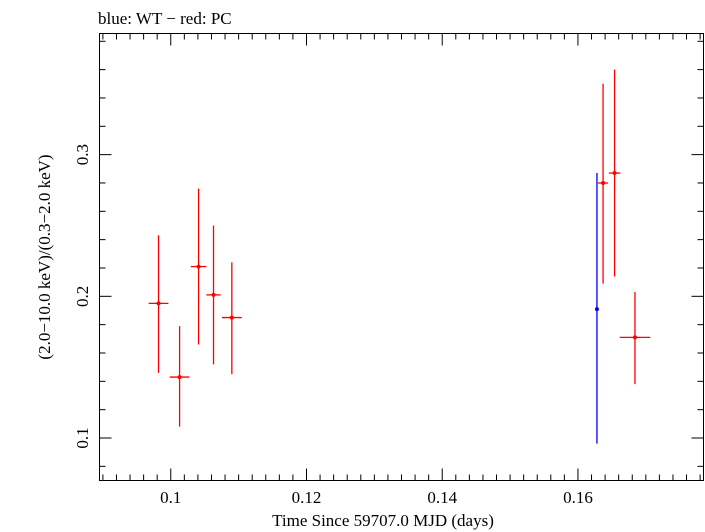  Describe the element at coordinates (165, 18) in the screenshot. I see `chart-title: blue: WT − red: PC` at that location.